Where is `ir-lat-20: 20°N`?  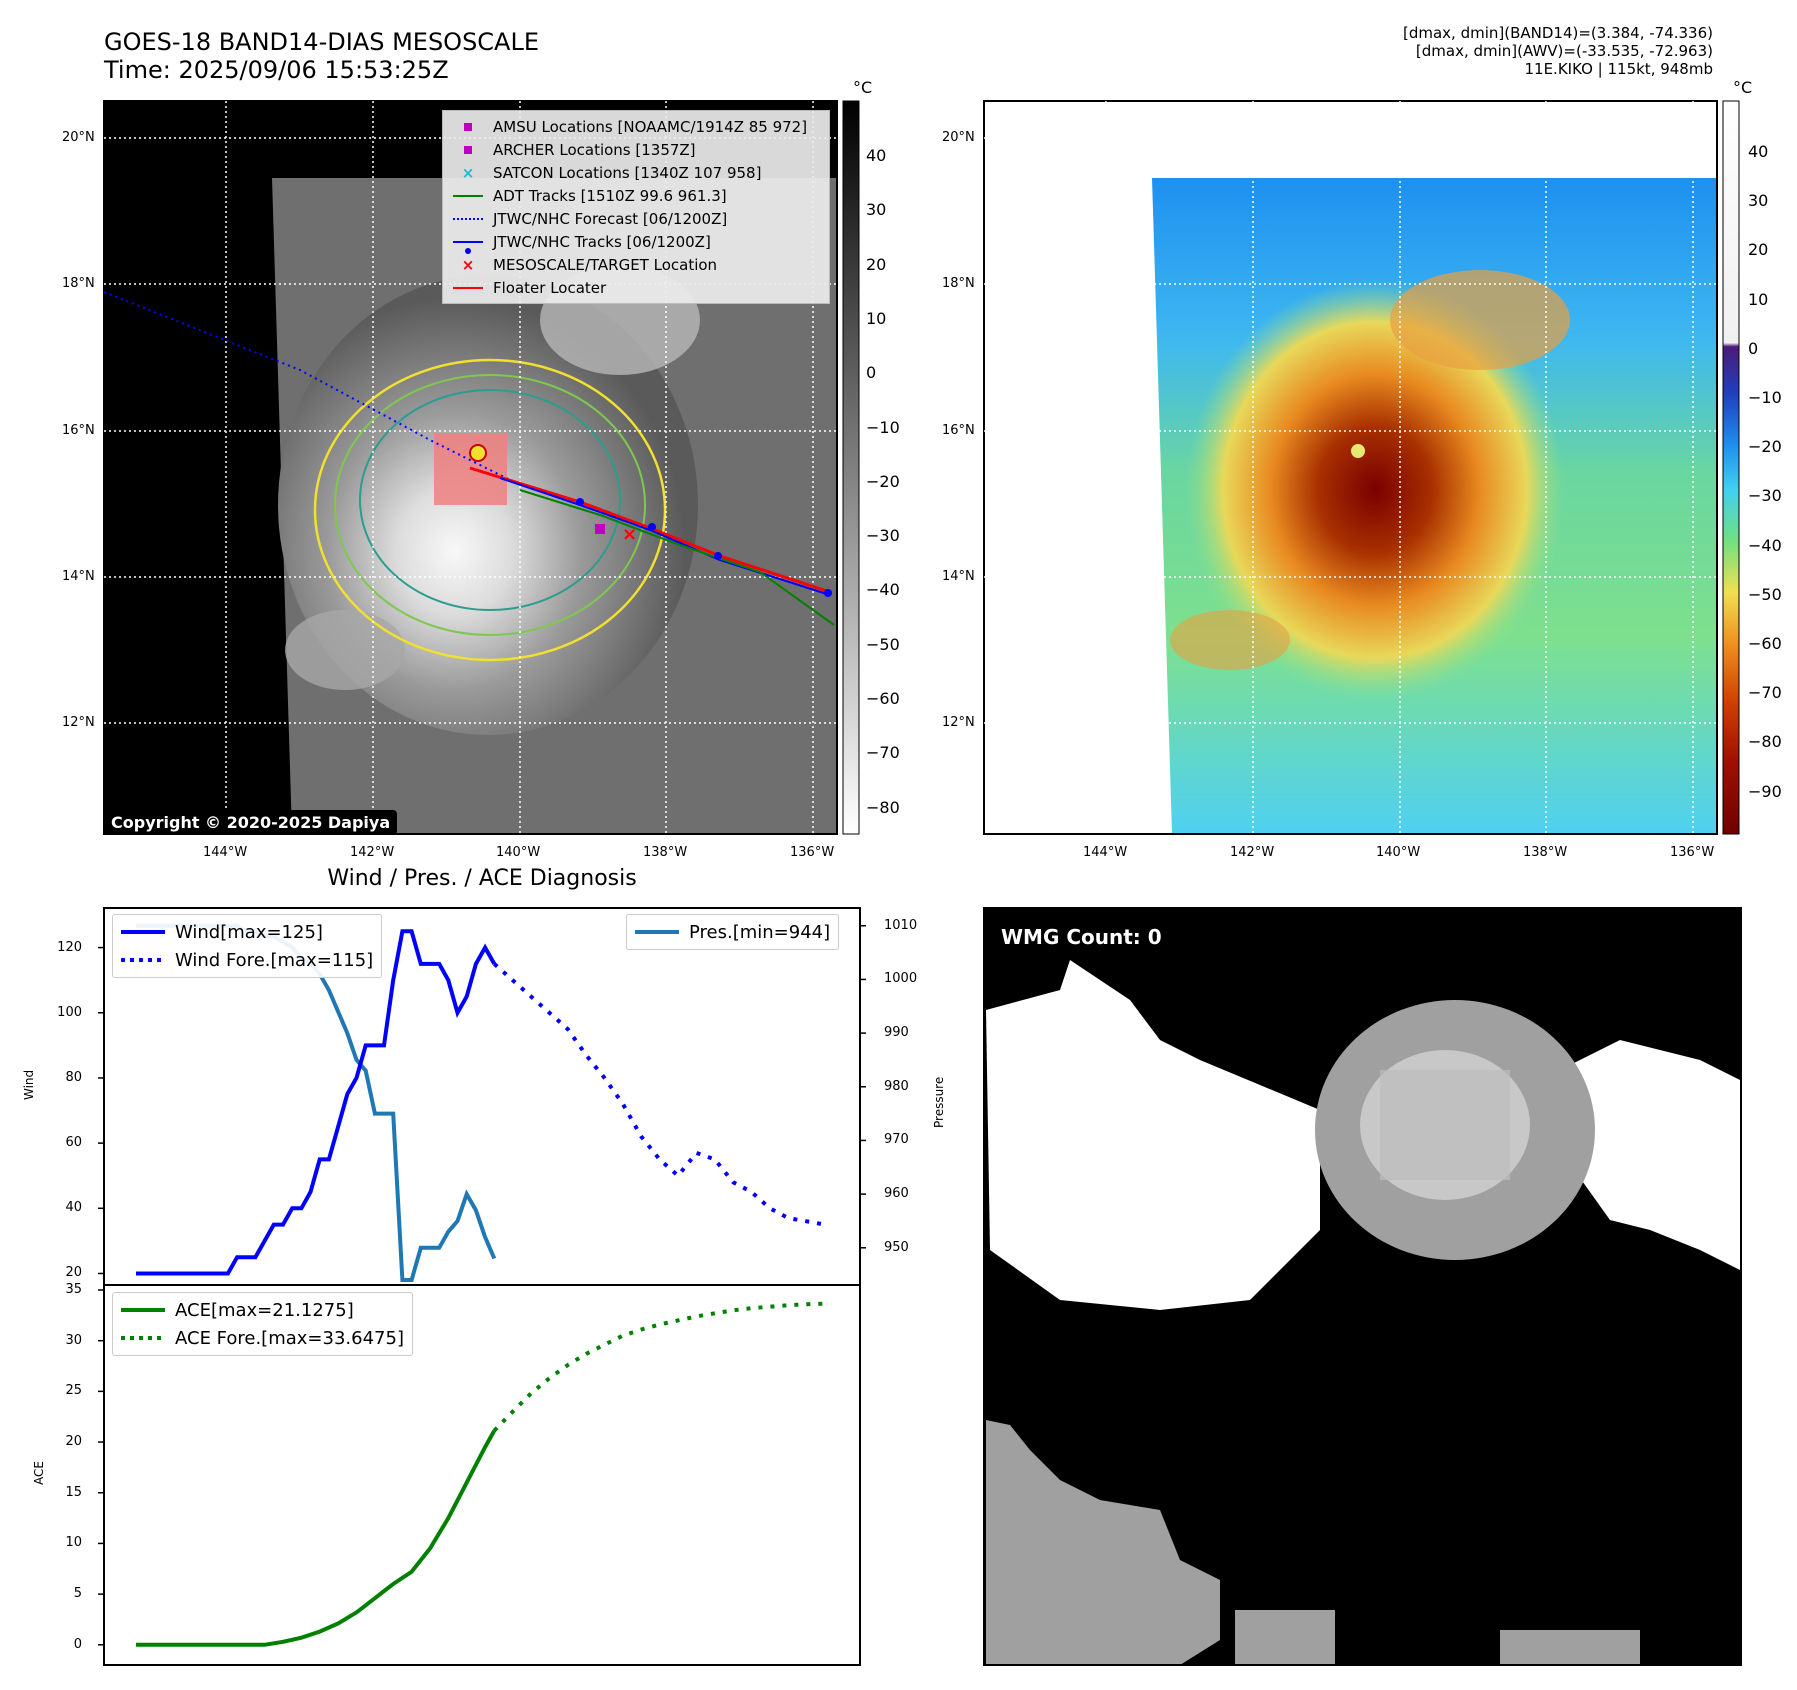 ir-lat-20: 20°N is located at coordinates (78, 137).